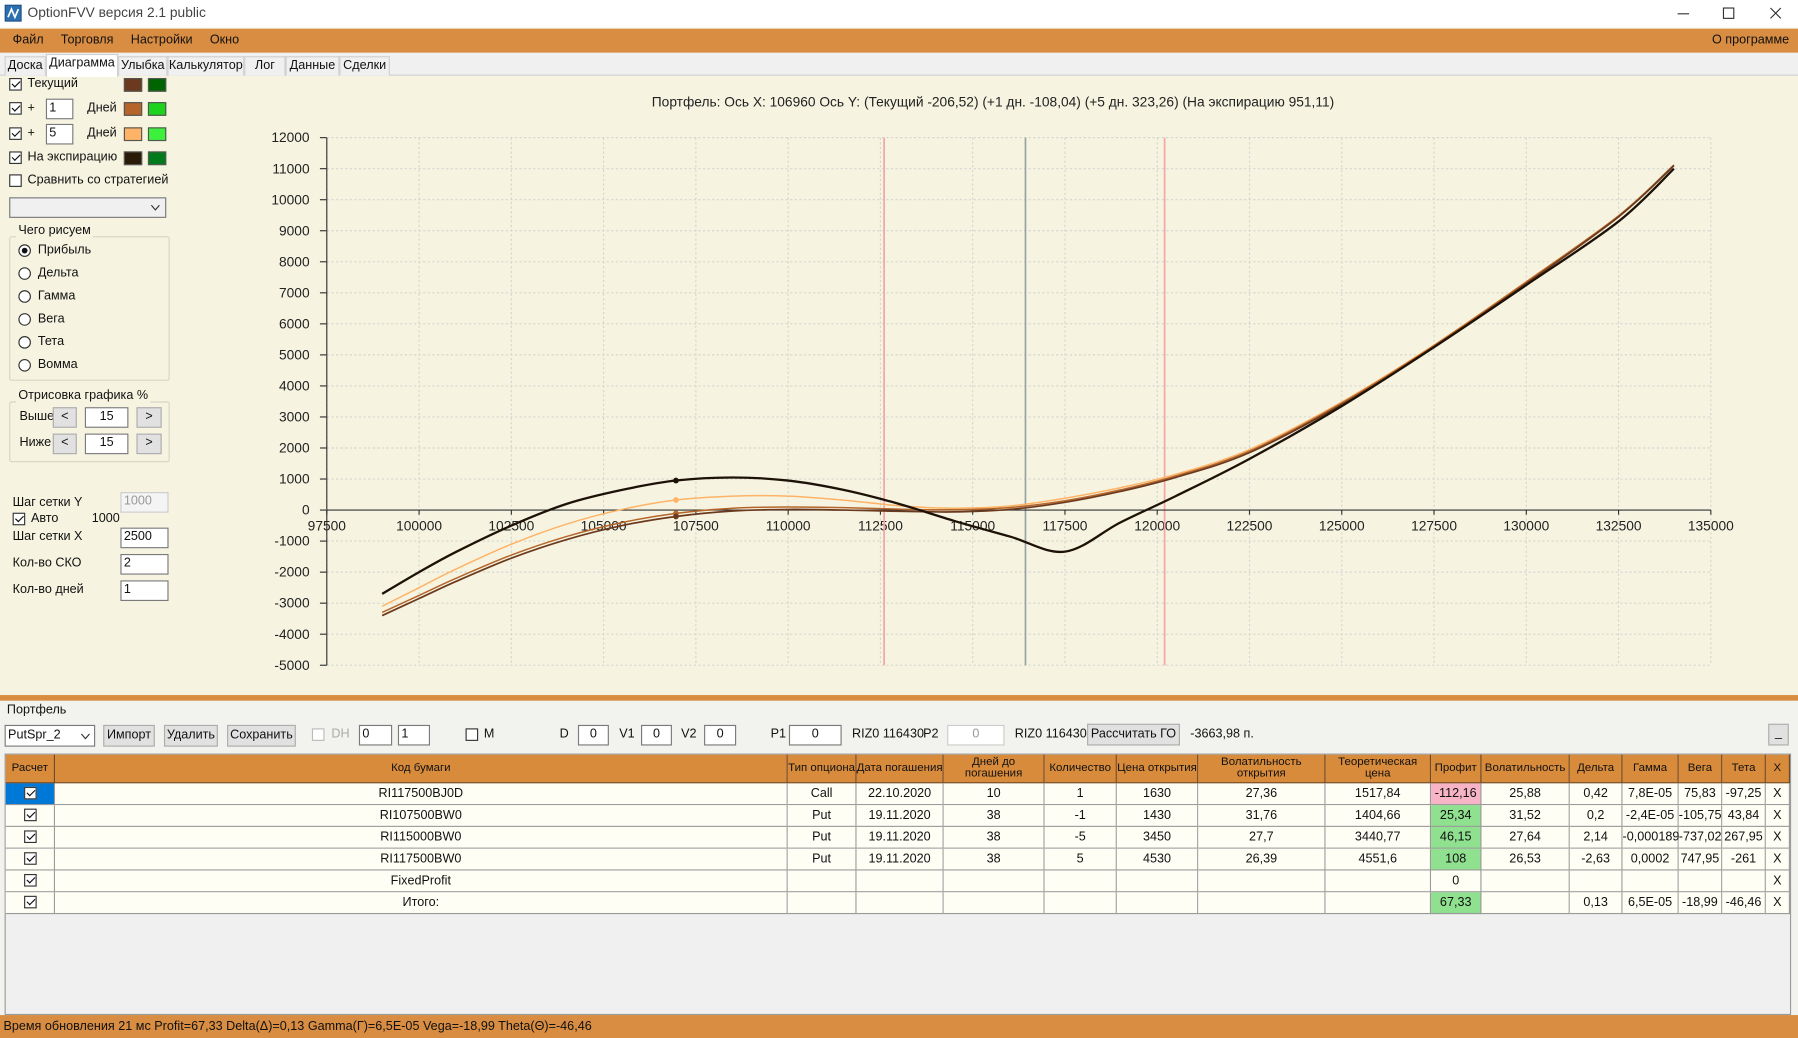 Image resolution: width=1798 pixels, height=1038 pixels. I want to click on button: Сохранить, so click(261, 735).